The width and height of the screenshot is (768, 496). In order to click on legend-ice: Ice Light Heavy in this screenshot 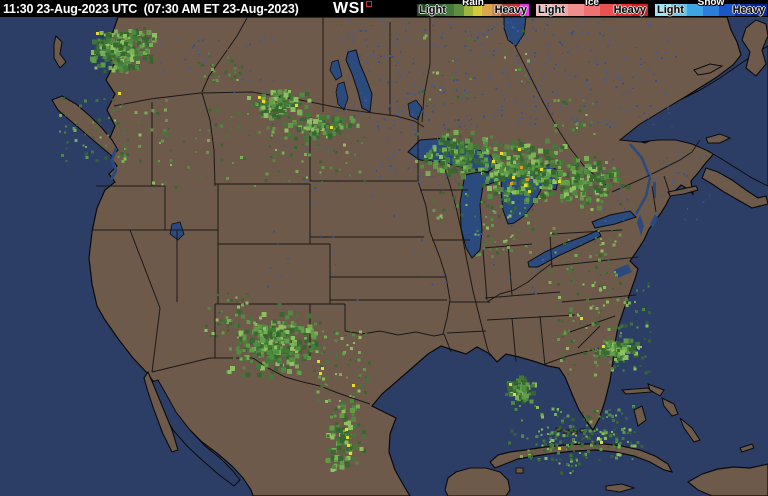, I will do `click(592, 8)`.